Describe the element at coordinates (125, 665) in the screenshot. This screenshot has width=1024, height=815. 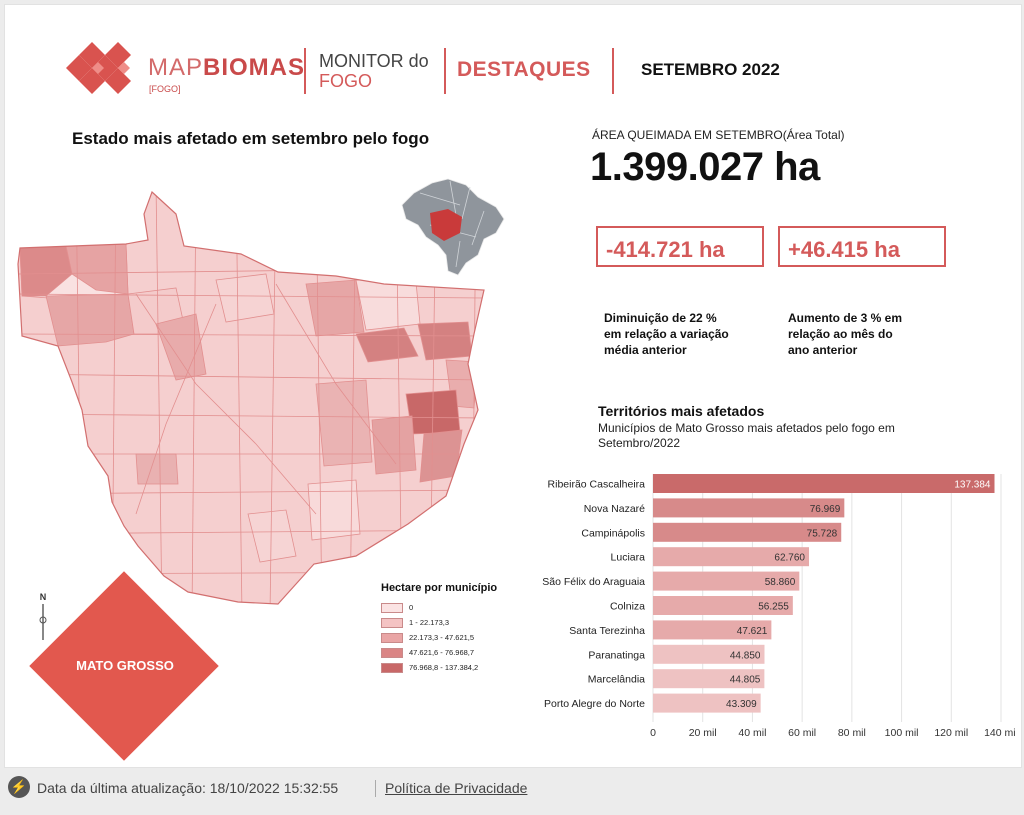
I see `state-label: MATO GROSSO` at that location.